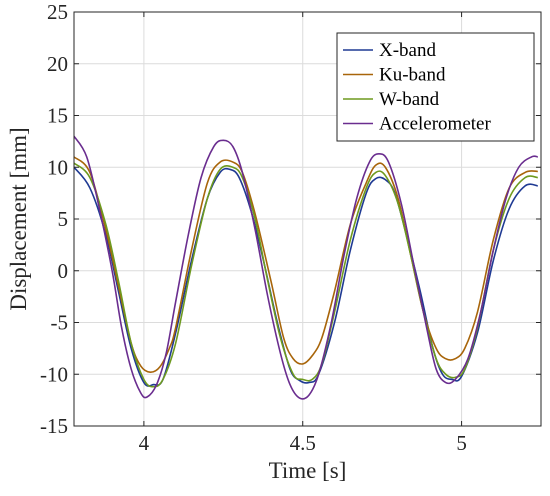 Image resolution: width=550 pixels, height=496 pixels. I want to click on y-axis-label: Displacement [mm], so click(18, 218).